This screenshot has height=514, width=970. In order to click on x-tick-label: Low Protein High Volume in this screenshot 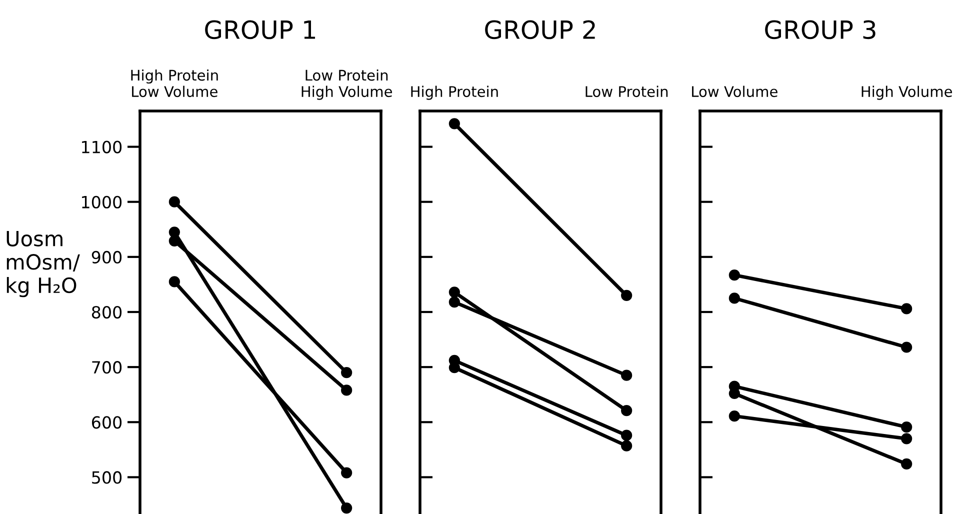, I will do `click(347, 84)`.